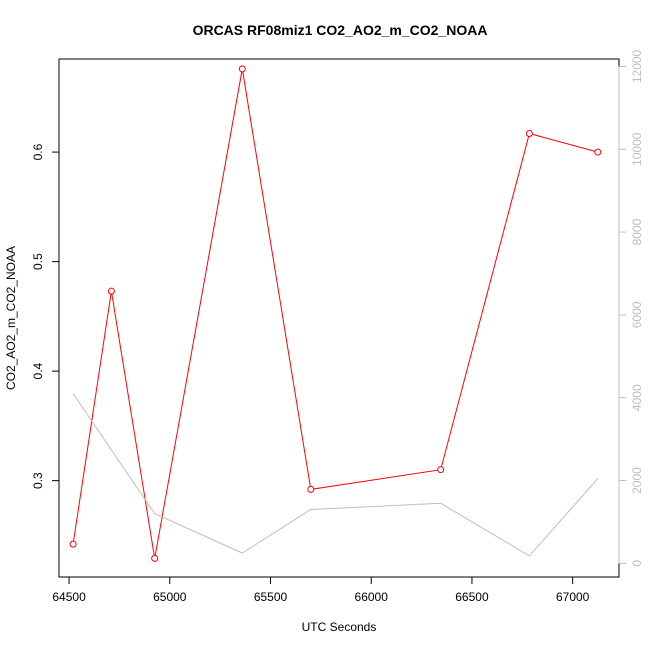 This screenshot has height=650, width=650. I want to click on y-tick-label: 0.6, so click(38, 151).